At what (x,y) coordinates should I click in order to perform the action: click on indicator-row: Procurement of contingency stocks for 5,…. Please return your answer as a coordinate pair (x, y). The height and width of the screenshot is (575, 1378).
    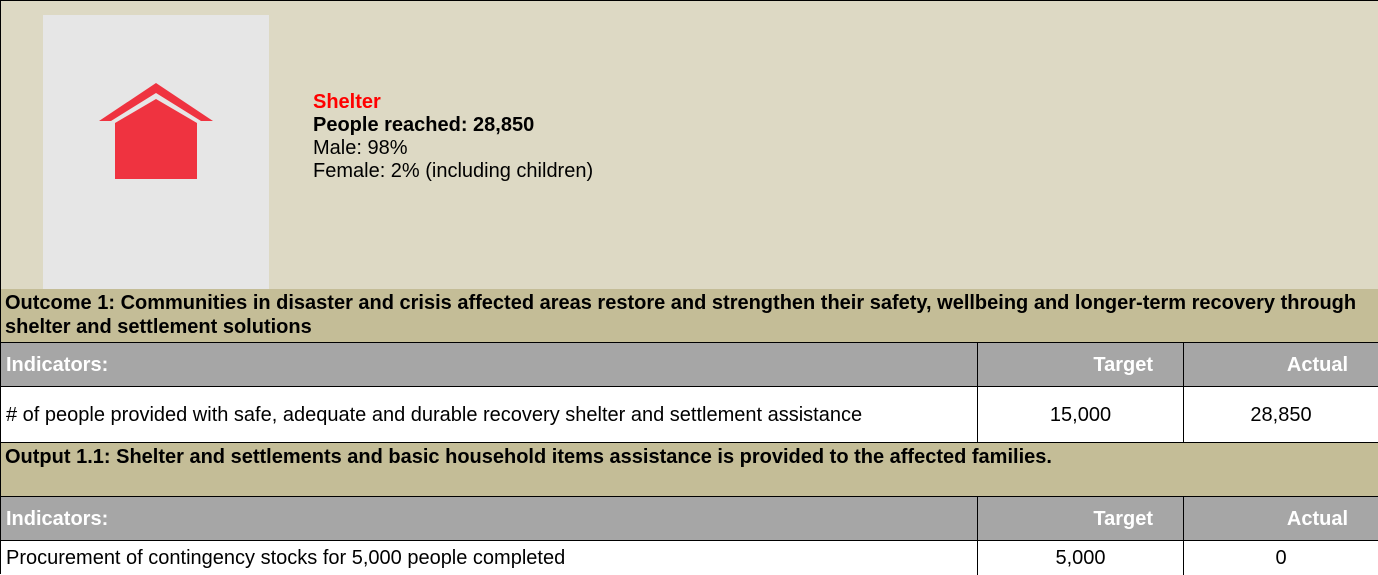
    Looking at the image, I should click on (689, 558).